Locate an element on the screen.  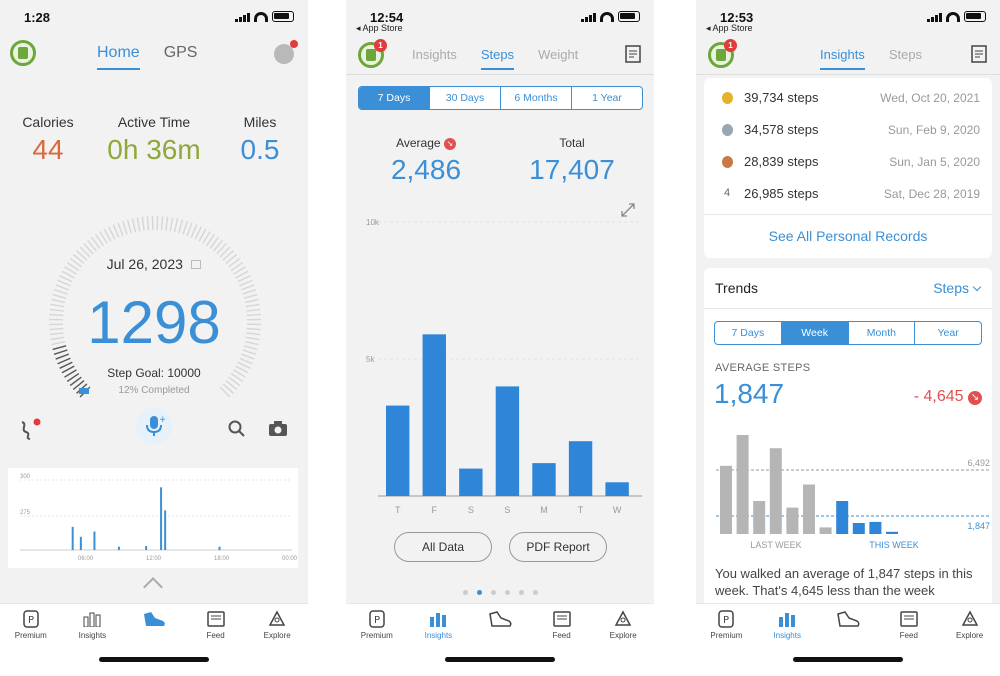
last-week-label: LAST WEEK is located at coordinates (775, 545).